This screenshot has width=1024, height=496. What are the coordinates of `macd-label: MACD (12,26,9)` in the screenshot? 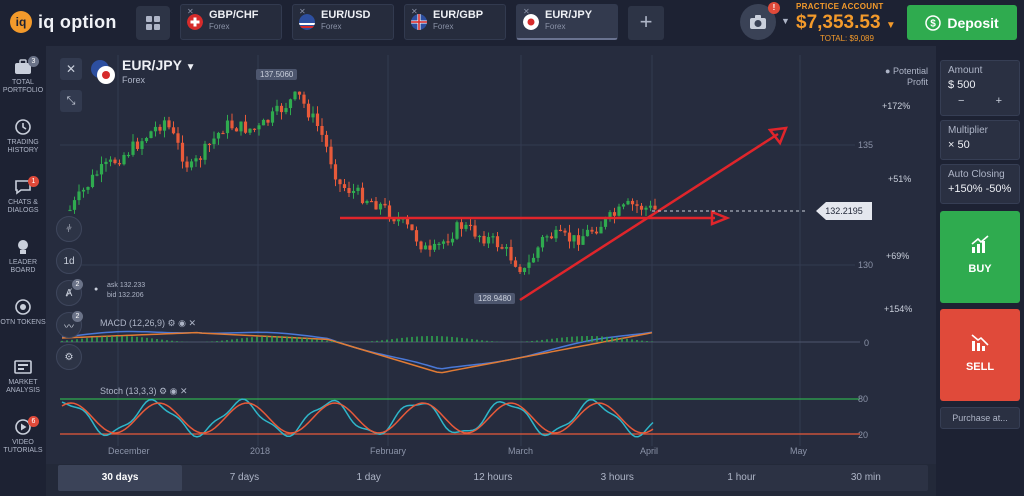 It's located at (133, 323).